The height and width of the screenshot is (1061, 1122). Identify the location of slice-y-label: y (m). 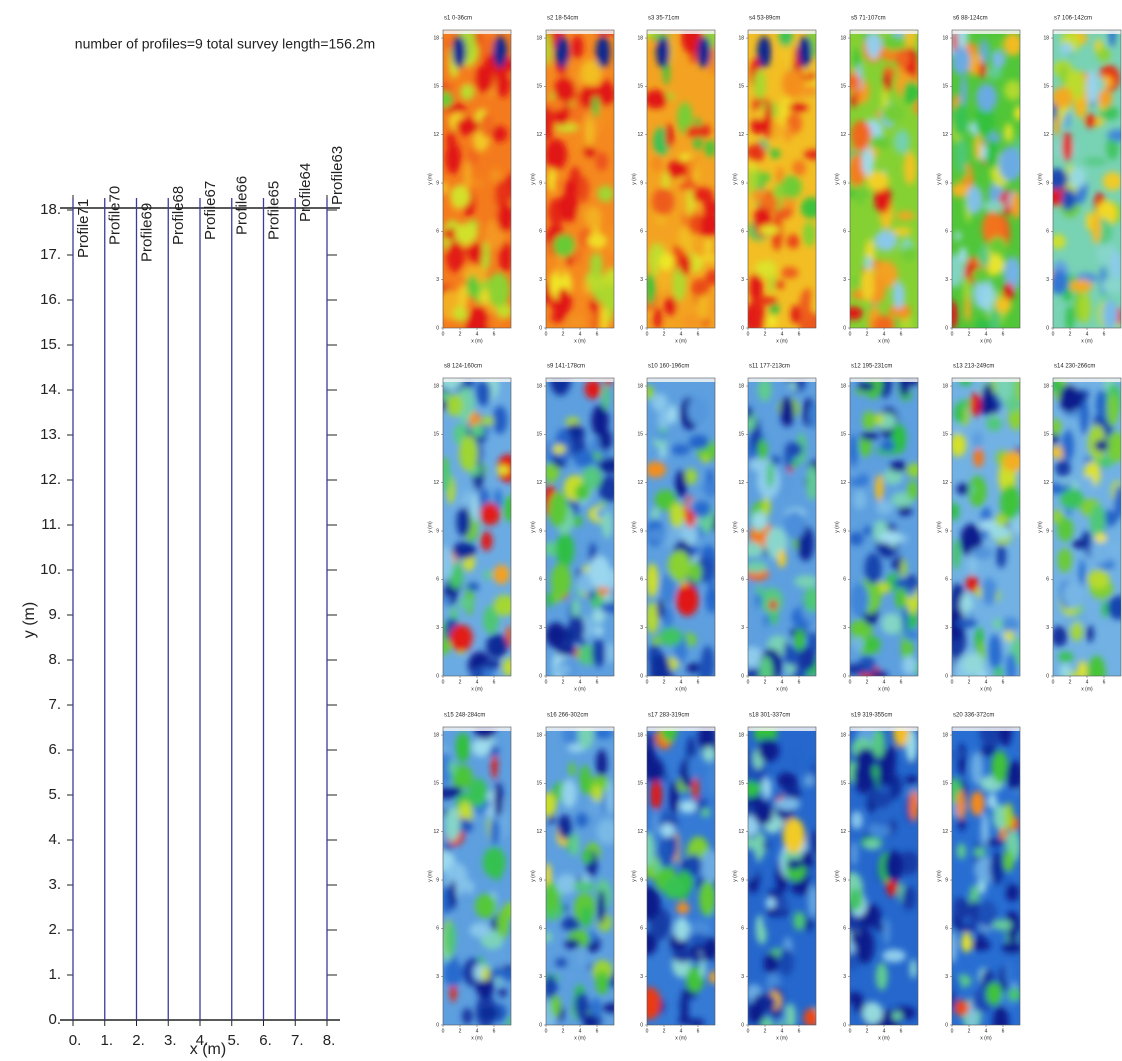
(1040, 179).